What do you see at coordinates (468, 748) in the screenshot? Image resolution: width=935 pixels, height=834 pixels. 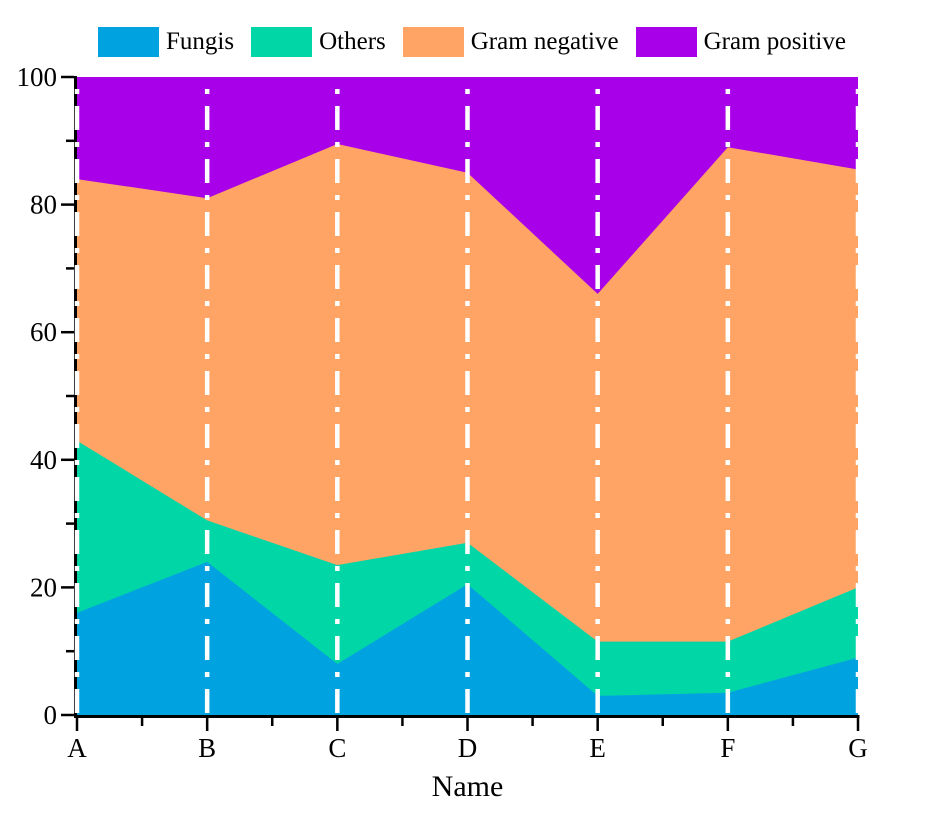 I see `x-tick-label: D` at bounding box center [468, 748].